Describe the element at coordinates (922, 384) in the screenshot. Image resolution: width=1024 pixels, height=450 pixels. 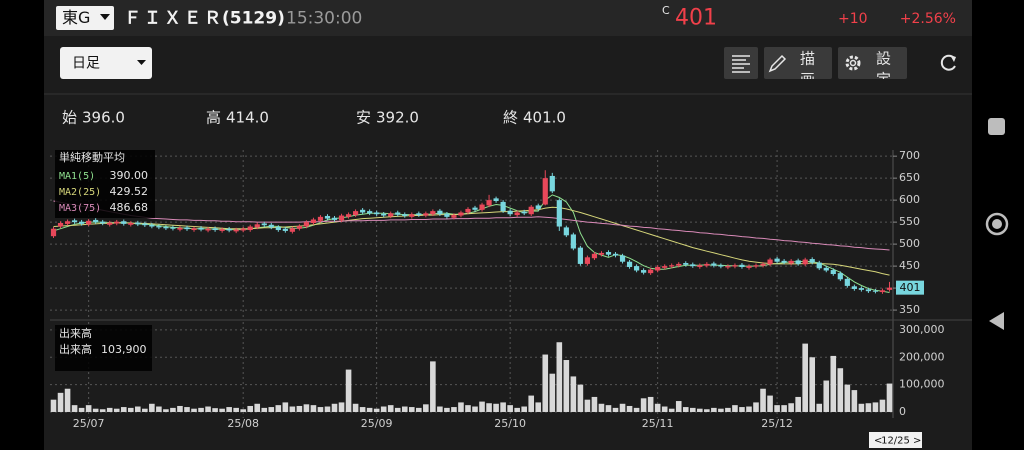
I see `y2-tick-label: 100,000` at that location.